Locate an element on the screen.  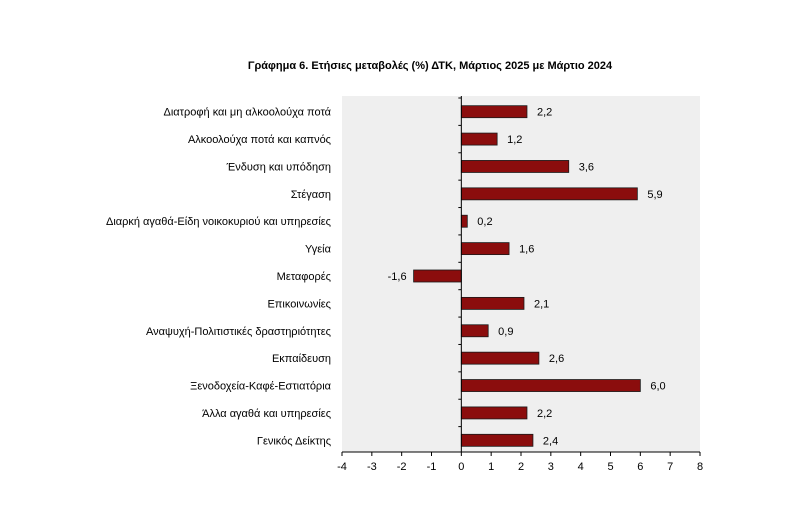
category-label: Αλκοολούχα ποτά και καπνός is located at coordinates (259, 140).